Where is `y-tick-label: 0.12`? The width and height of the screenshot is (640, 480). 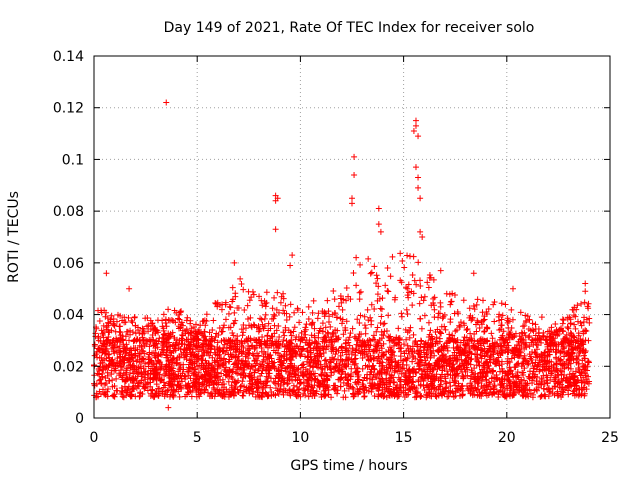
y-tick-label: 0.12 is located at coordinates (68, 109).